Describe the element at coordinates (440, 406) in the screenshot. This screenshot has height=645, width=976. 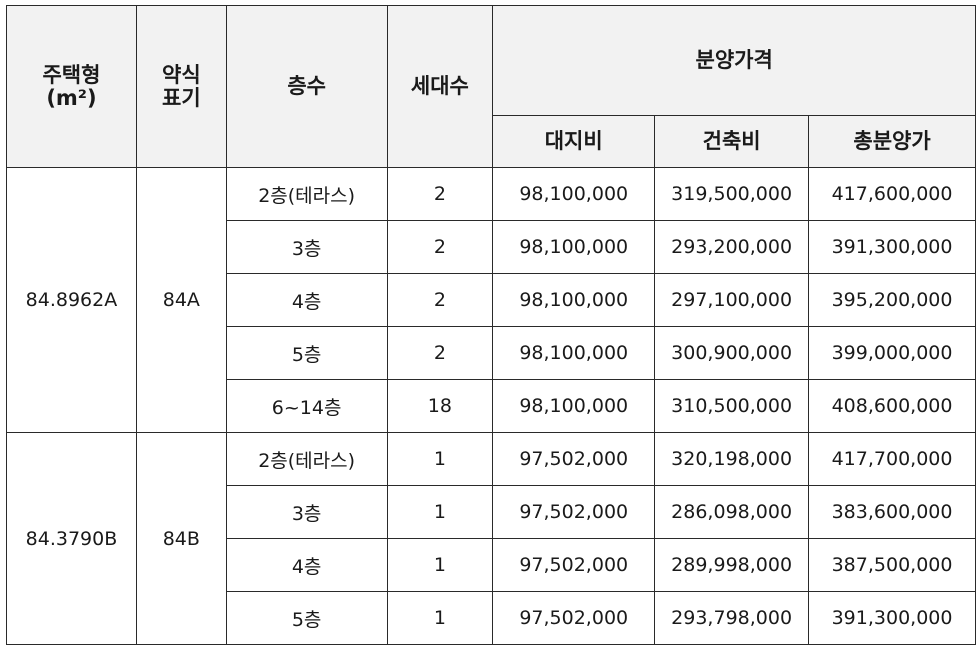
I see `households-cell: 18` at that location.